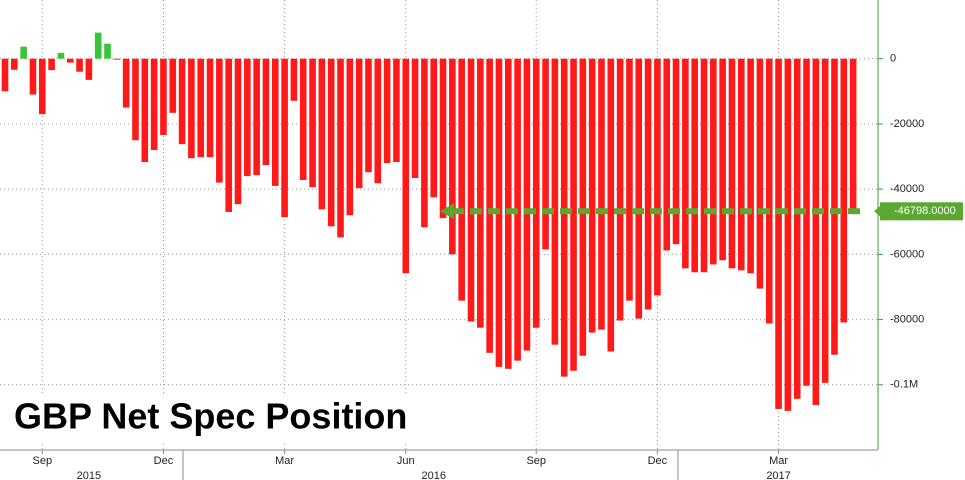 This screenshot has height=480, width=965. Describe the element at coordinates (907, 319) in the screenshot. I see `y-tick-label: -80000` at that location.